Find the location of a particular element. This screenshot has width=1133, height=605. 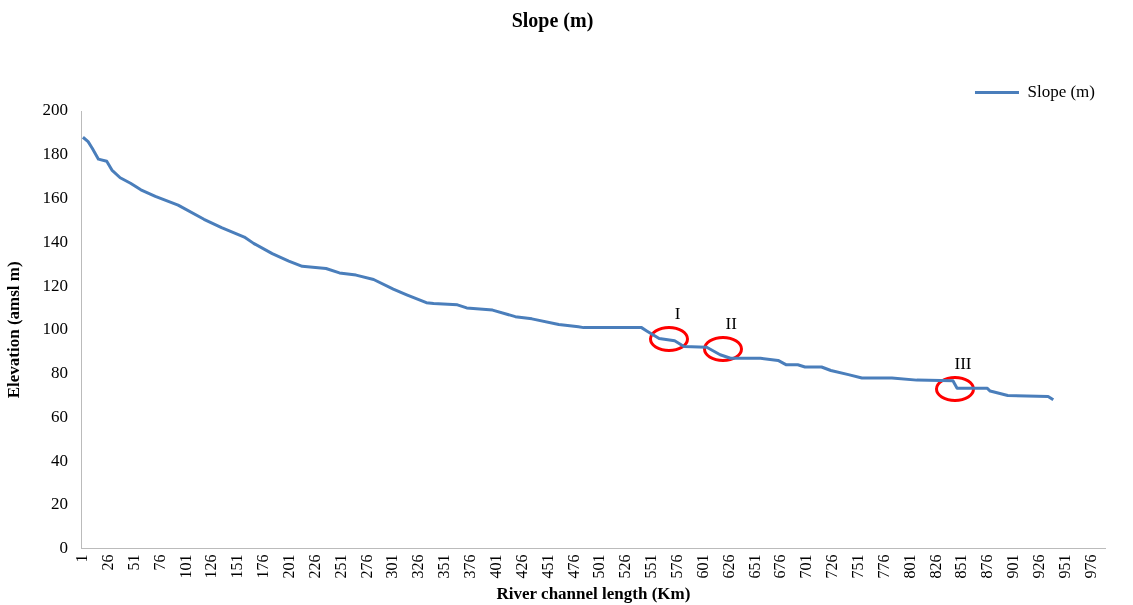

x-tick-label: 126 is located at coordinates (211, 566).